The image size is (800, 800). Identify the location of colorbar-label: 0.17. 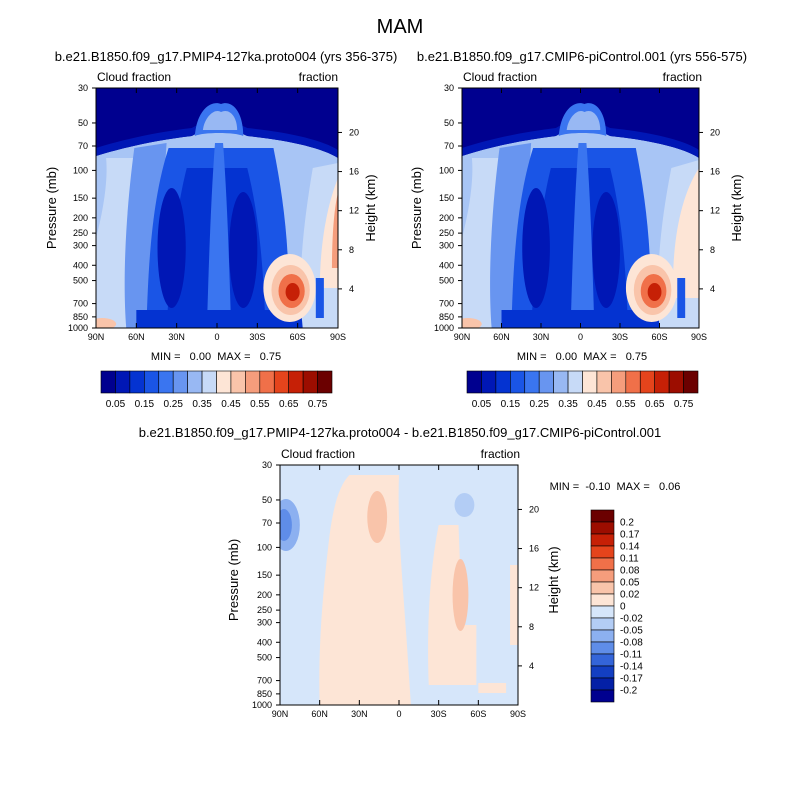
(630, 535).